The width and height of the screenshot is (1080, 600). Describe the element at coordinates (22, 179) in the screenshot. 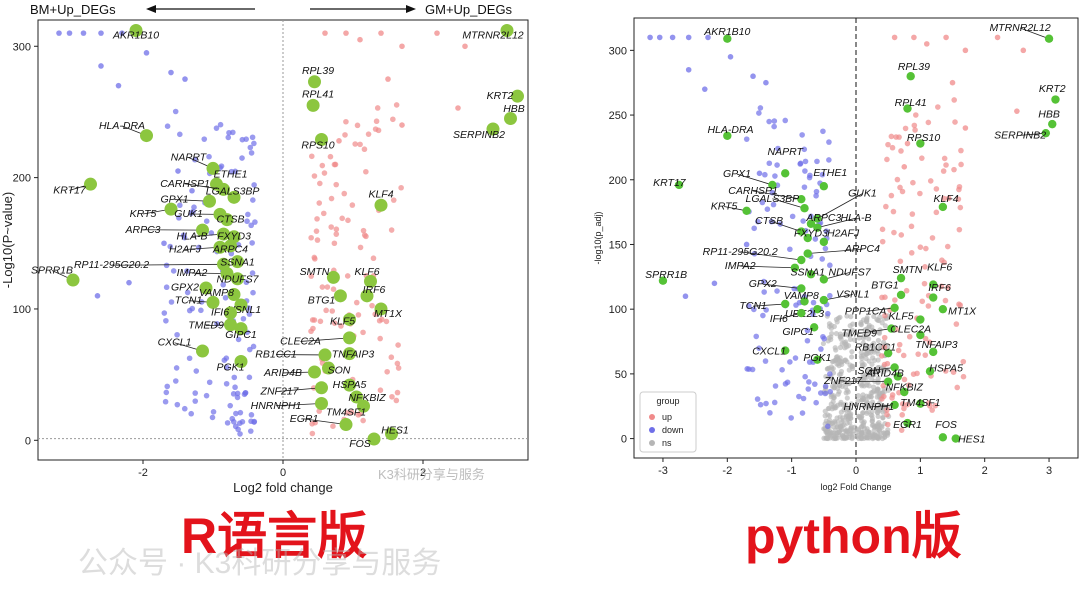

I see `y-tick-label: 200` at that location.